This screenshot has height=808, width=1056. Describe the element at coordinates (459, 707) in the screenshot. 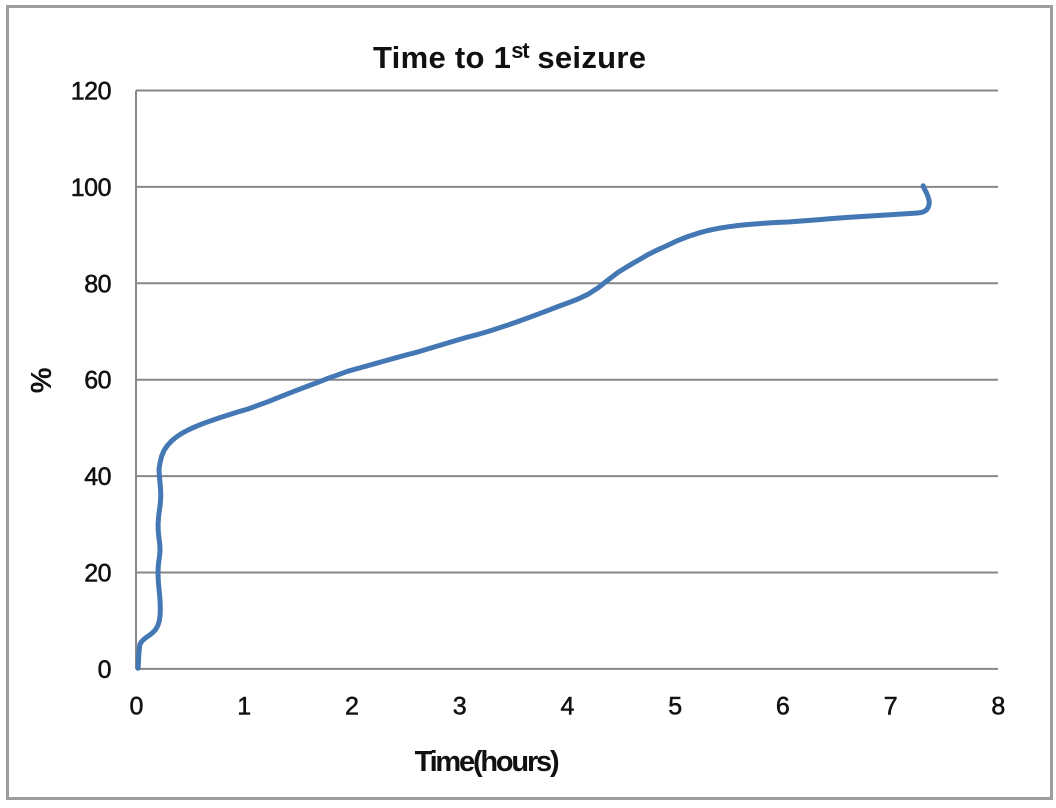

I see `svg-text: 3` at that location.